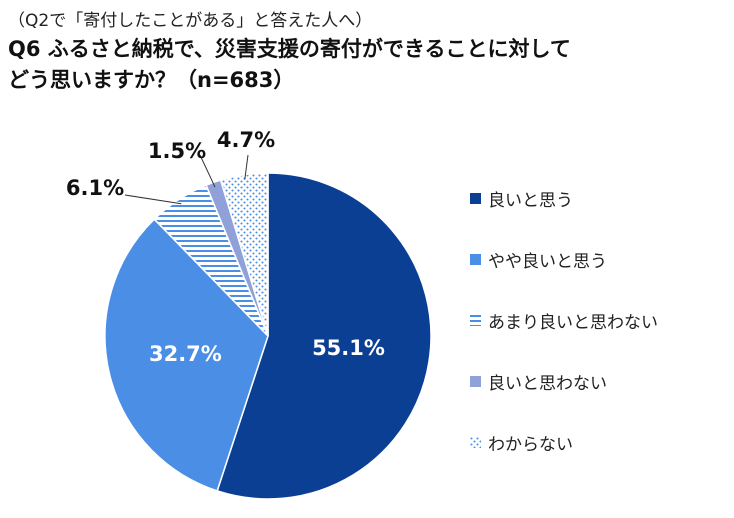 Image resolution: width=734 pixels, height=518 pixels. I want to click on slice-somewhat-good, so click(186, 355).